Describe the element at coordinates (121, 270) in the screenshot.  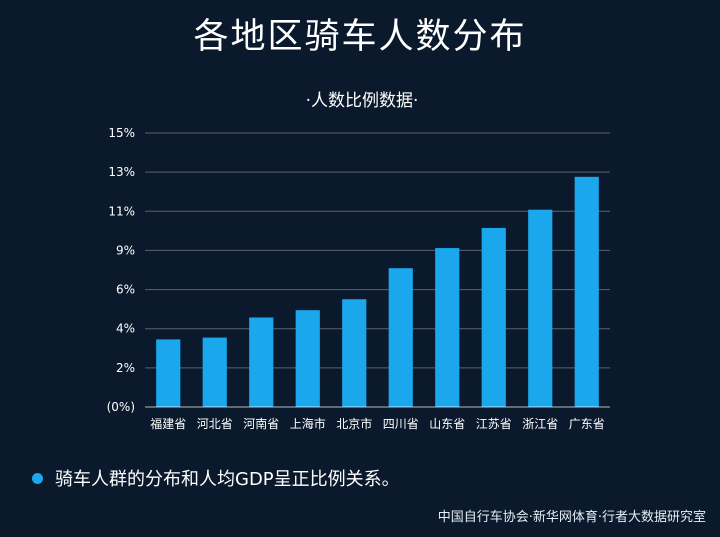
I see `y-axis-ticks: (0%) 2% 4% 6% 9% 11% 13% 15%` at that location.